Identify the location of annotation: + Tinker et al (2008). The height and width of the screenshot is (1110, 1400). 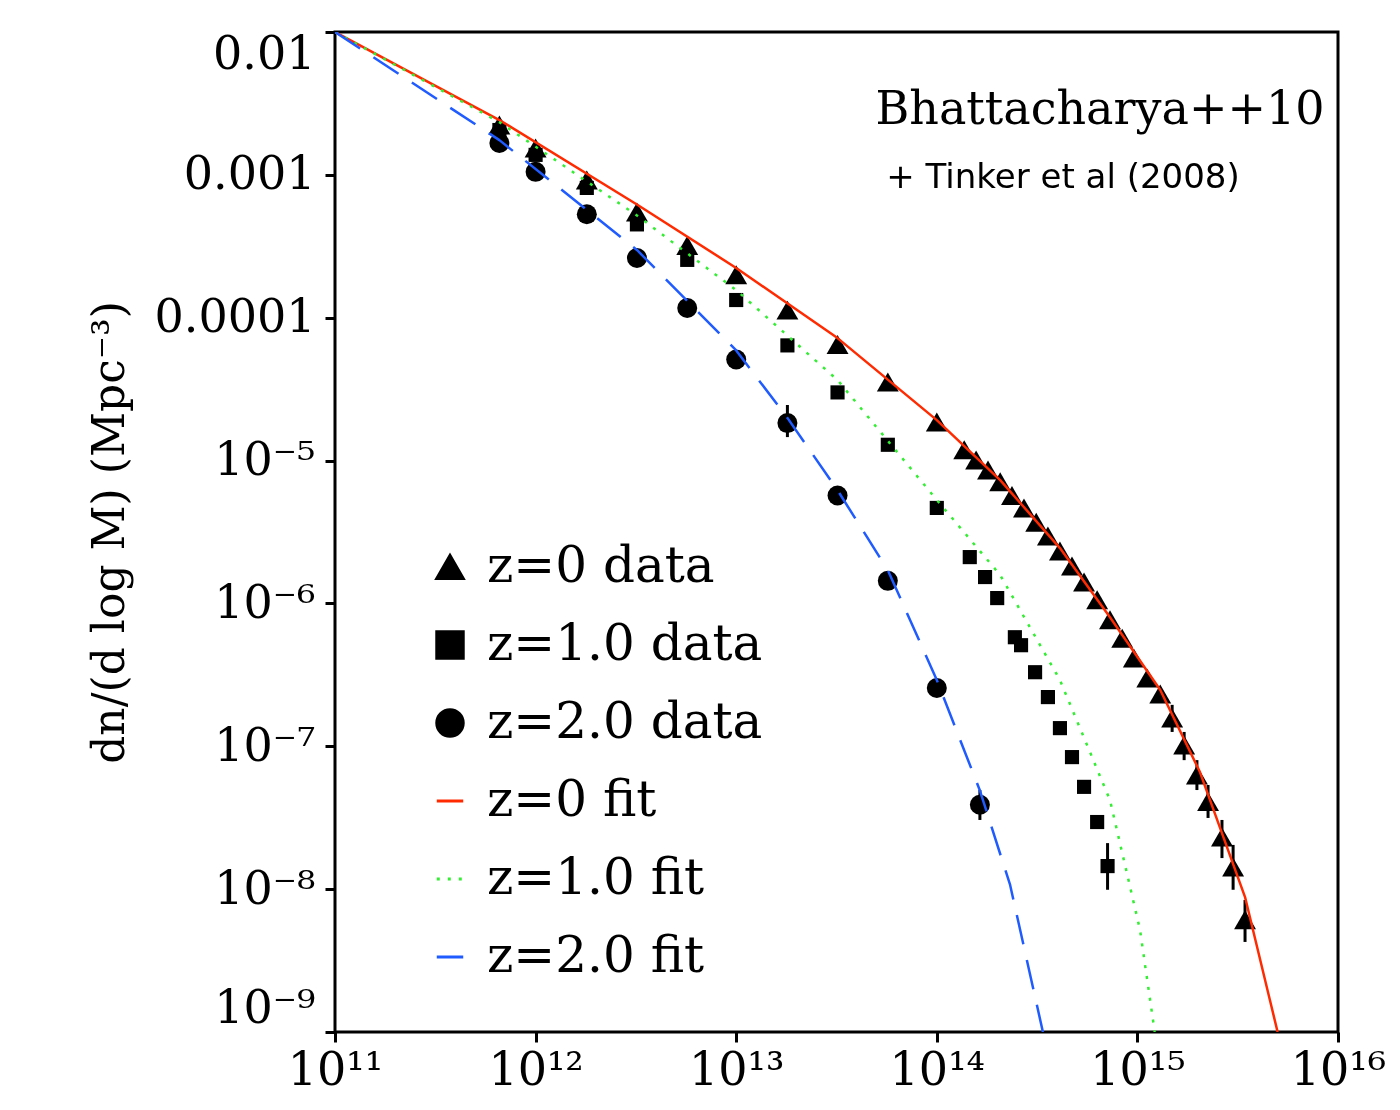
(1063, 176).